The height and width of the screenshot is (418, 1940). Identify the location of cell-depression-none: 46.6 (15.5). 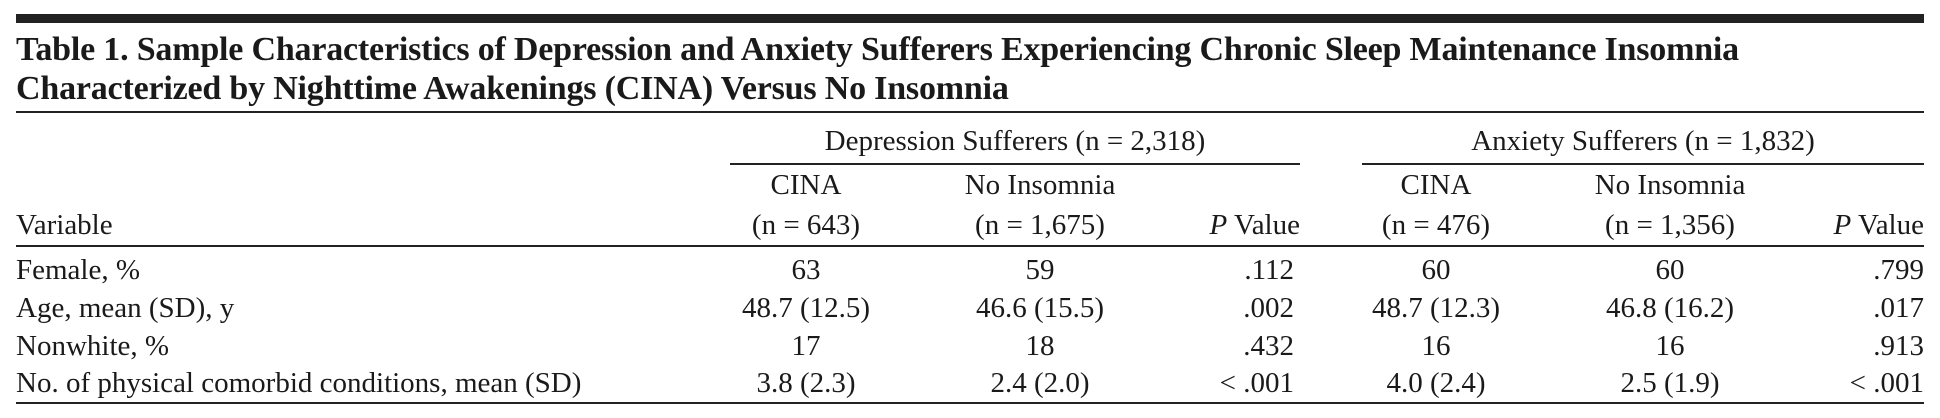
(1040, 308).